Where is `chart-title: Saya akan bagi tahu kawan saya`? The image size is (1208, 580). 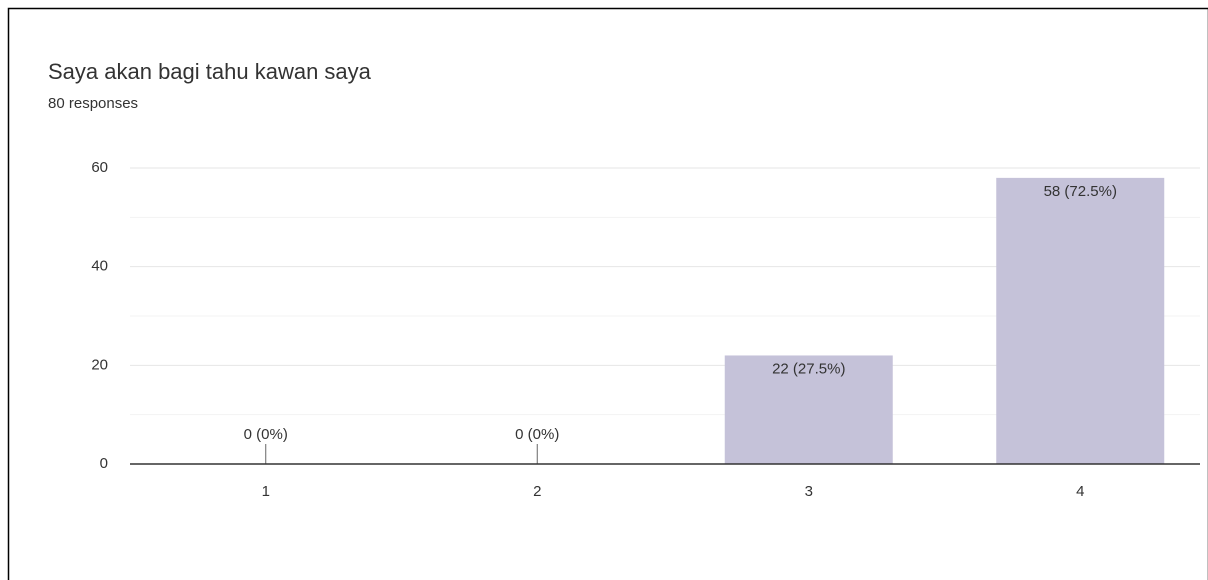
chart-title: Saya akan bagi tahu kawan saya is located at coordinates (210, 71).